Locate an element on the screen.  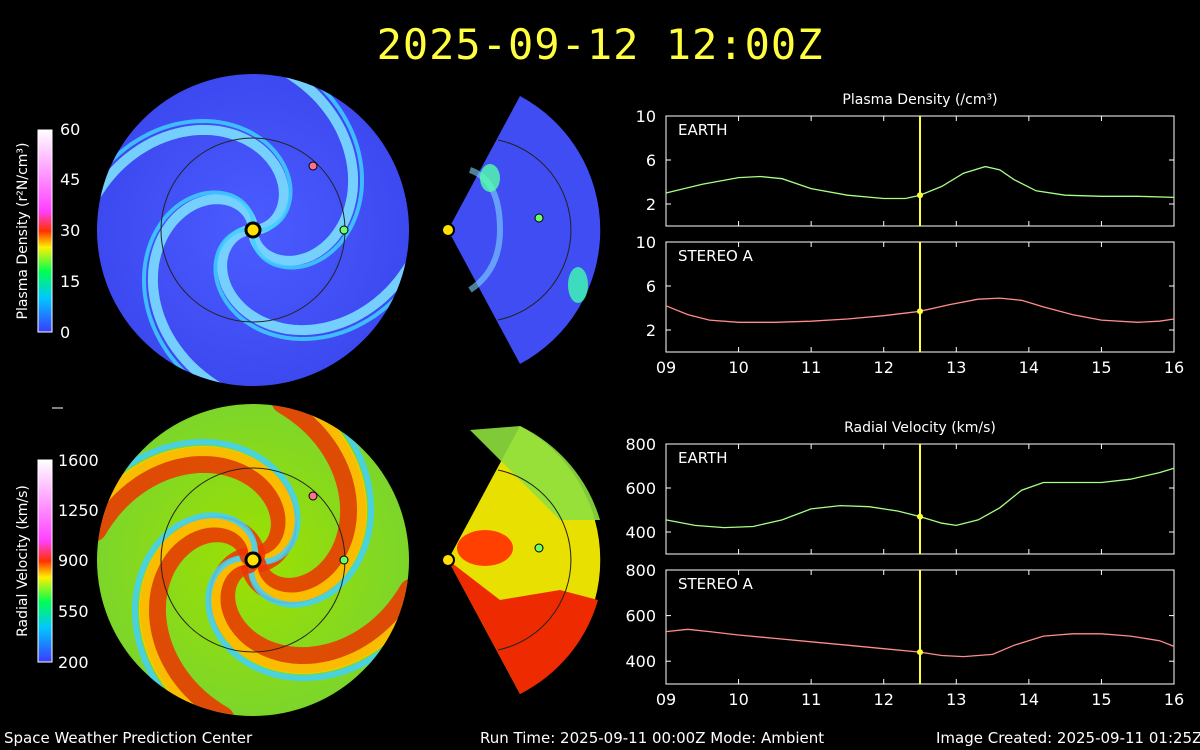
density-meridional-wedge is located at coordinates (521, 230).